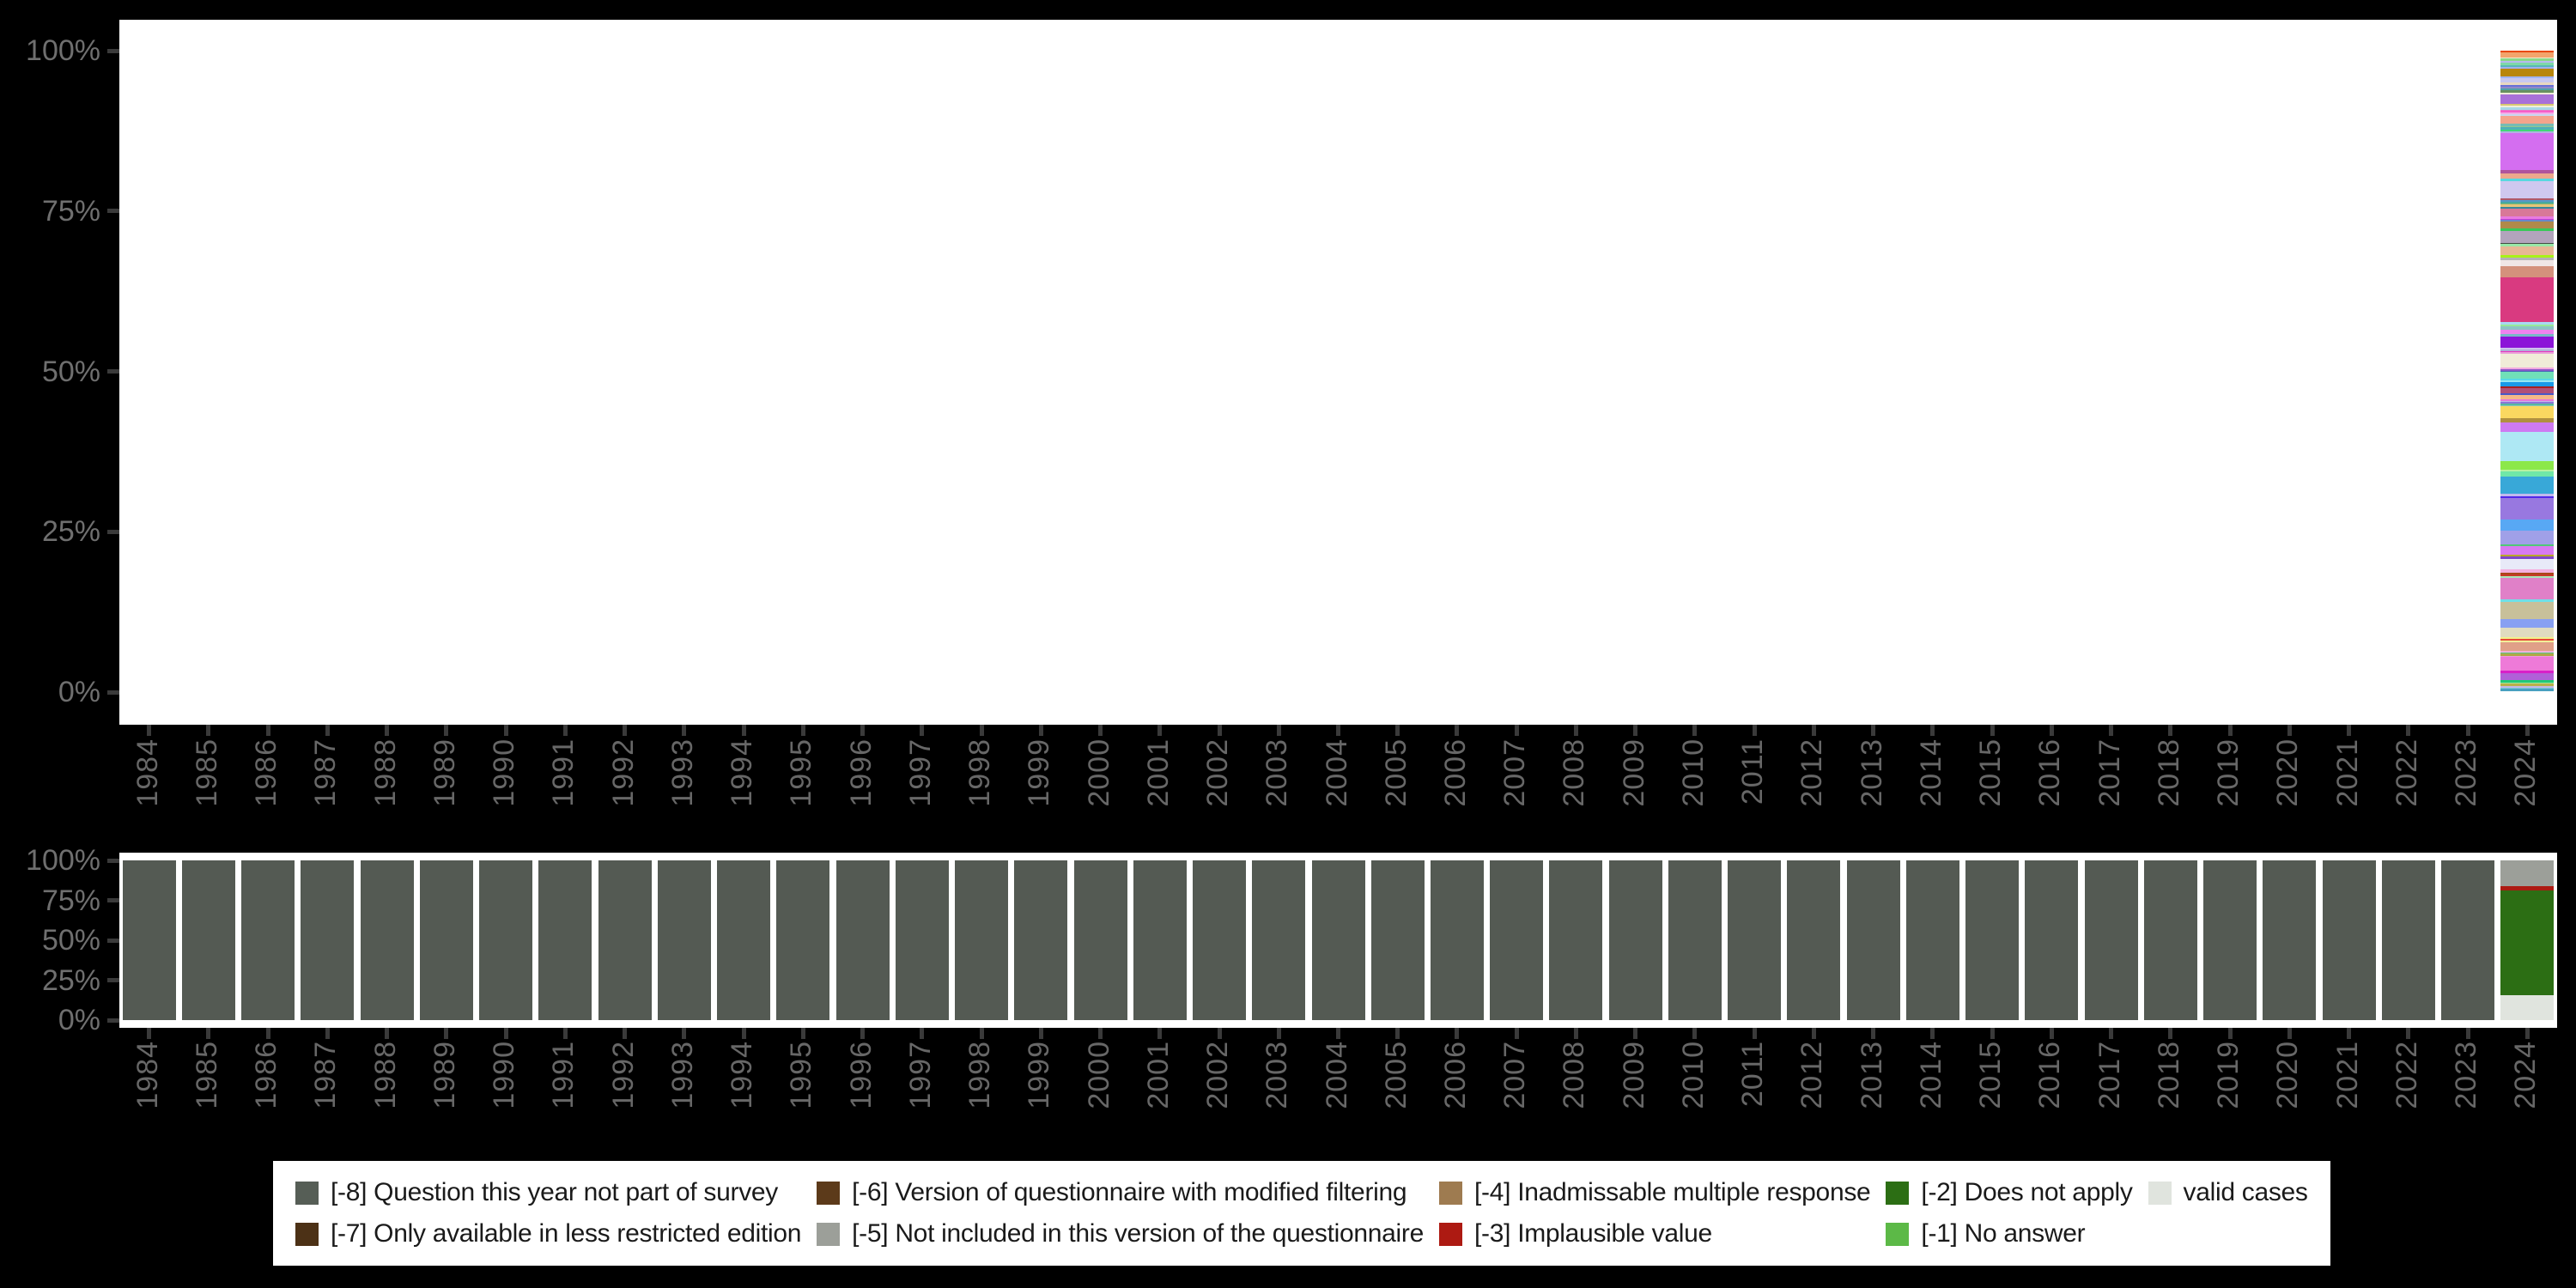 The image size is (2576, 1288). What do you see at coordinates (2245, 1192) in the screenshot?
I see `legend-label: valid cases` at bounding box center [2245, 1192].